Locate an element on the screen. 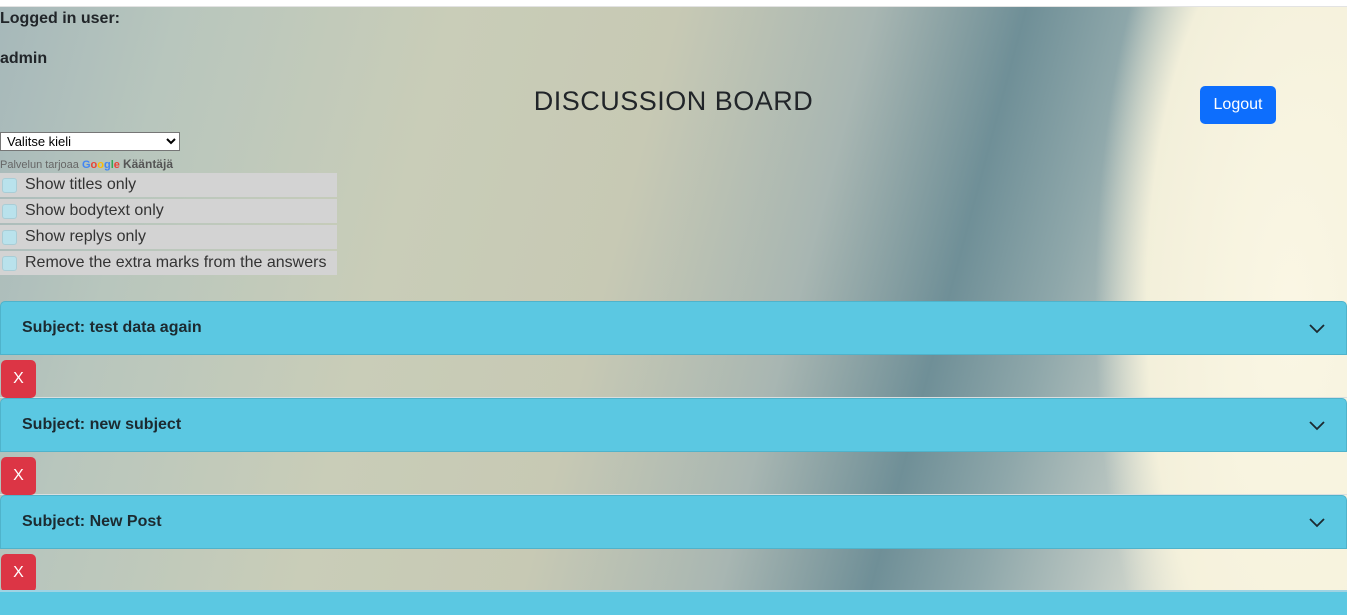  filter-label: Show bodytext only is located at coordinates (94, 210).